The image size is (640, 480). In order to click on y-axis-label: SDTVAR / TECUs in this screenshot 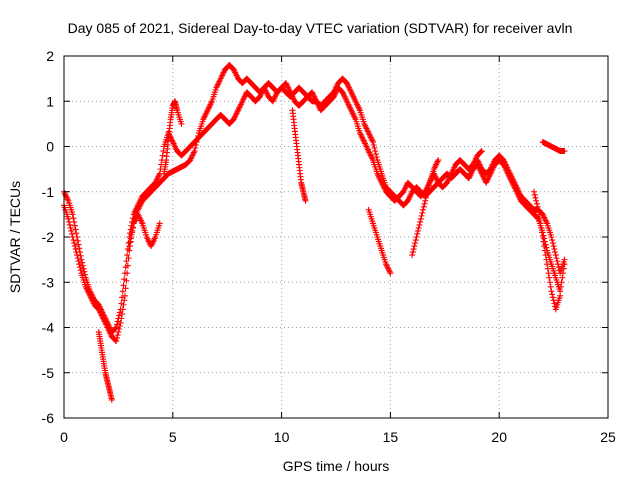, I will do `click(15, 237)`.